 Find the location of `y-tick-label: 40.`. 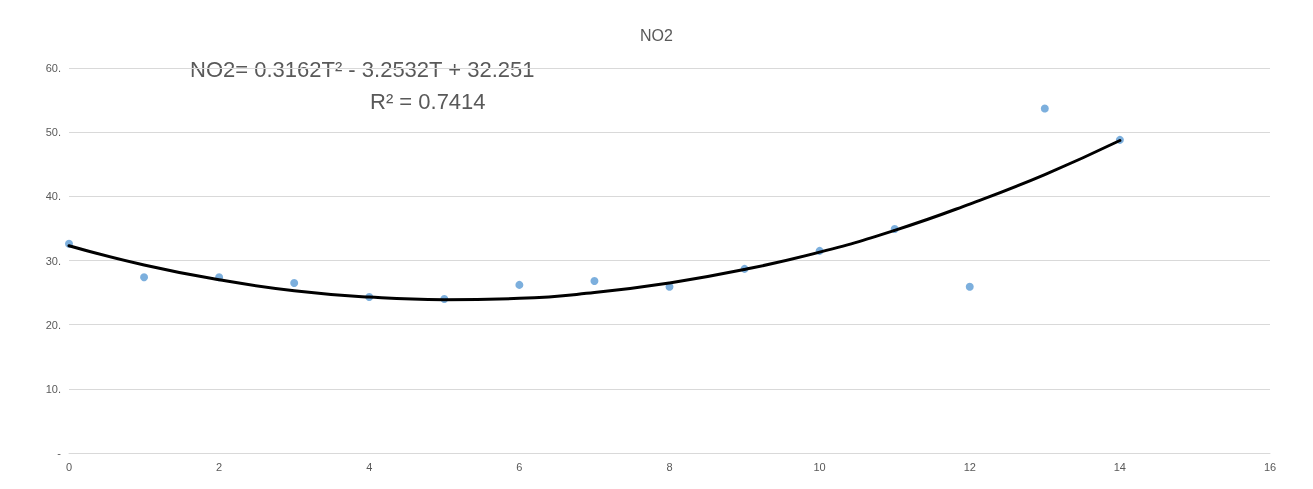

y-tick-label: 40. is located at coordinates (53, 196).